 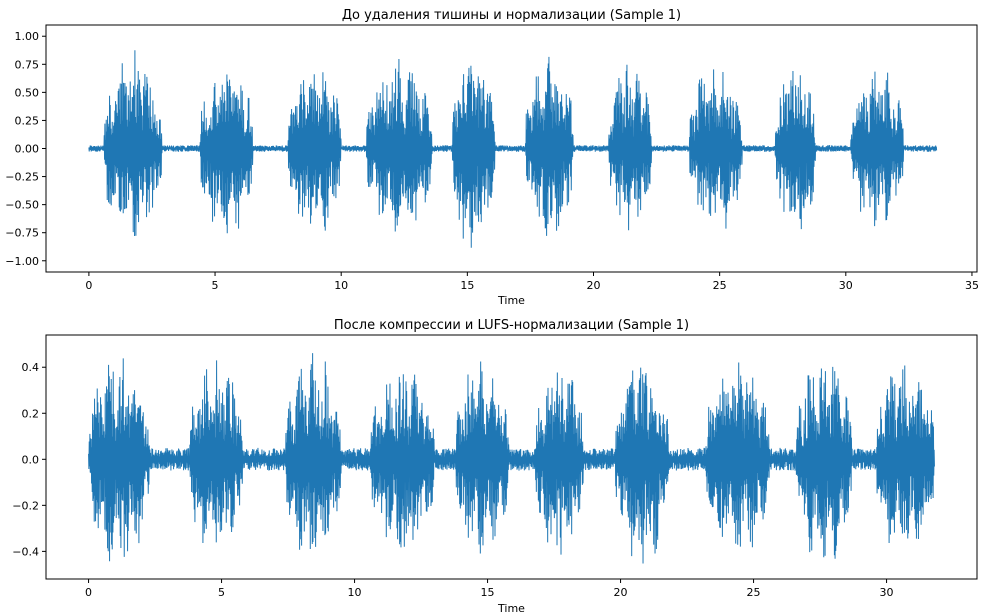 I want to click on y-tick-label: 0.0, so click(x=31, y=459).